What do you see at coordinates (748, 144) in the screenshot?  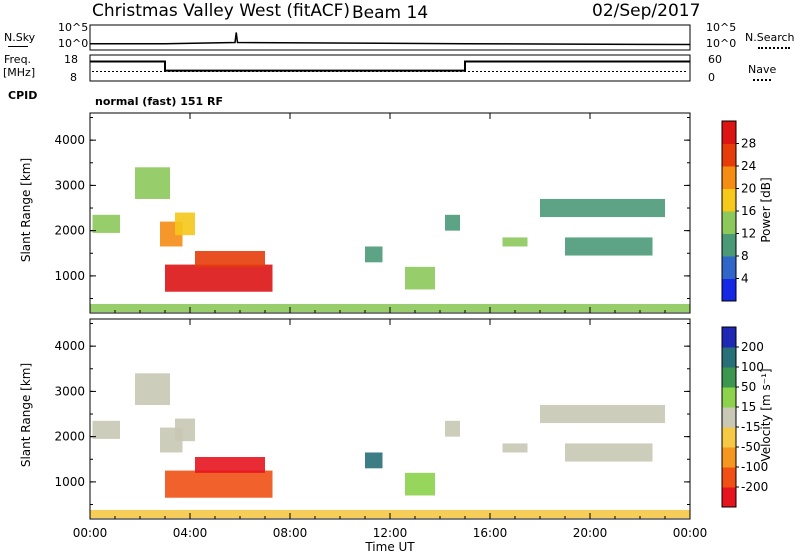 I see `colorbar-tick-label: 28` at bounding box center [748, 144].